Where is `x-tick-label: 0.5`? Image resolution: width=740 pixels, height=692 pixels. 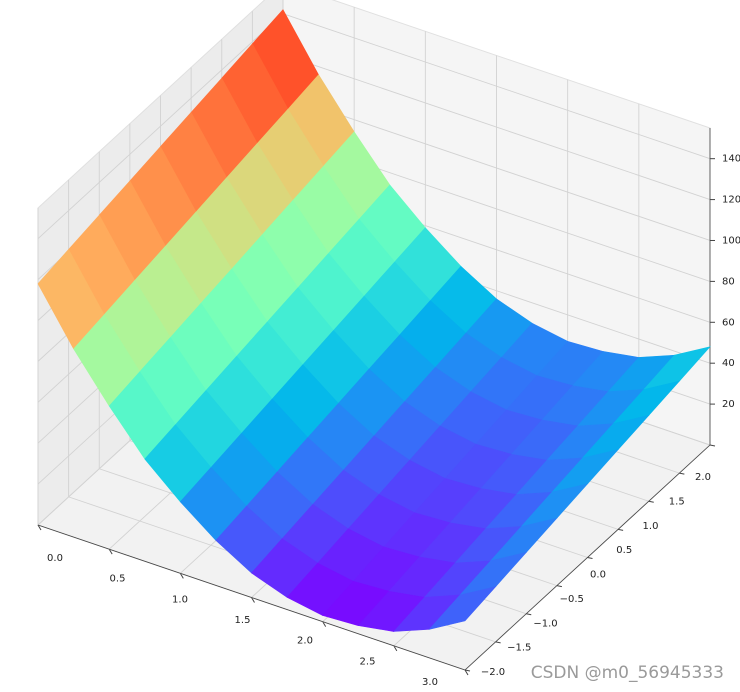
x-tick-label: 0.5 is located at coordinates (118, 579).